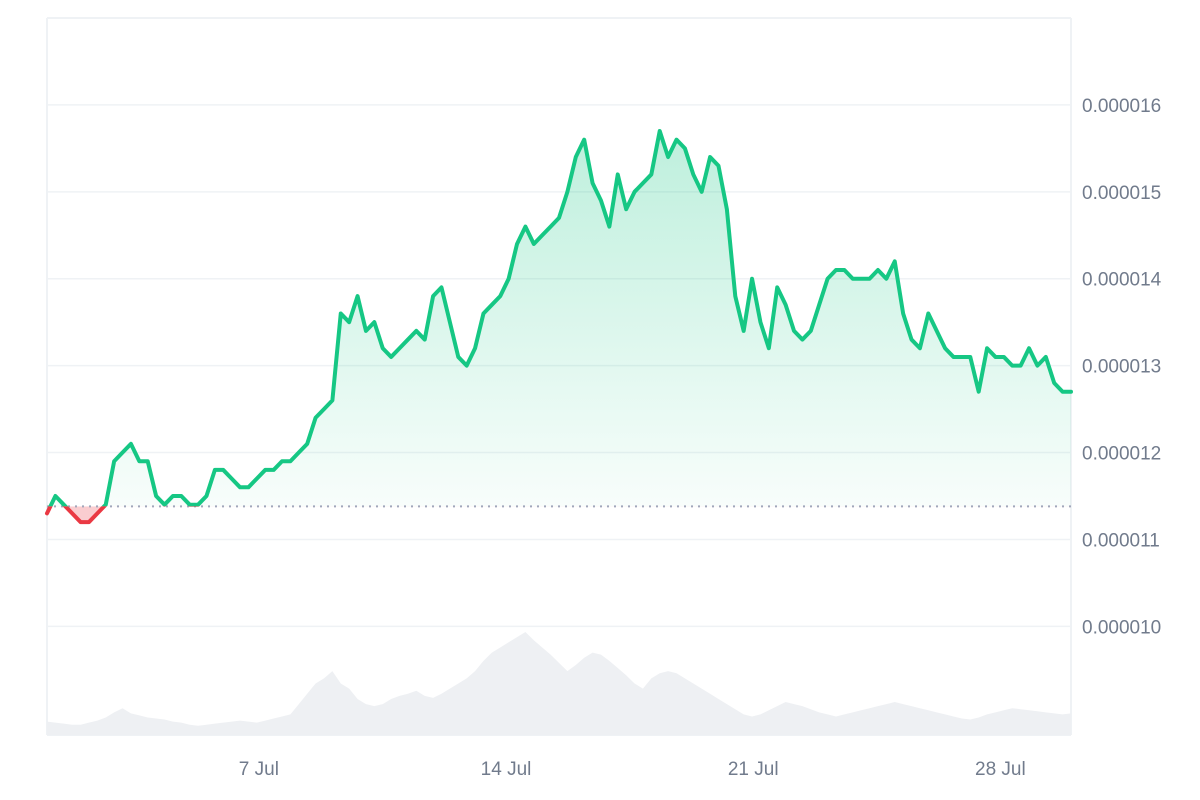  I want to click on y-tick-label-0: 0.000010, so click(1121, 627).